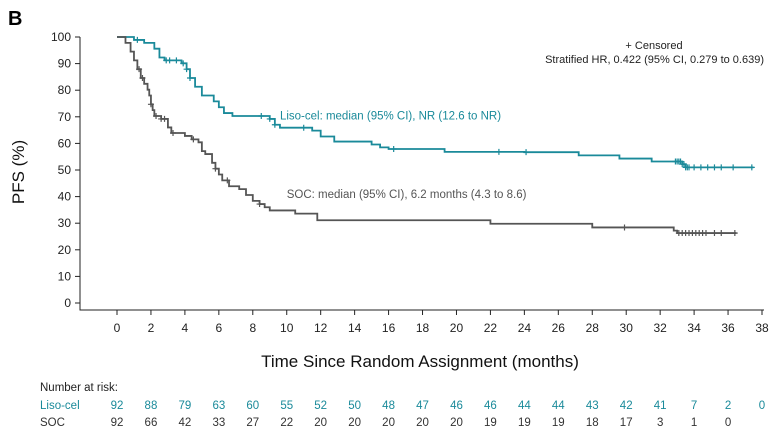  I want to click on y-tick-label: 0, so click(67, 303).